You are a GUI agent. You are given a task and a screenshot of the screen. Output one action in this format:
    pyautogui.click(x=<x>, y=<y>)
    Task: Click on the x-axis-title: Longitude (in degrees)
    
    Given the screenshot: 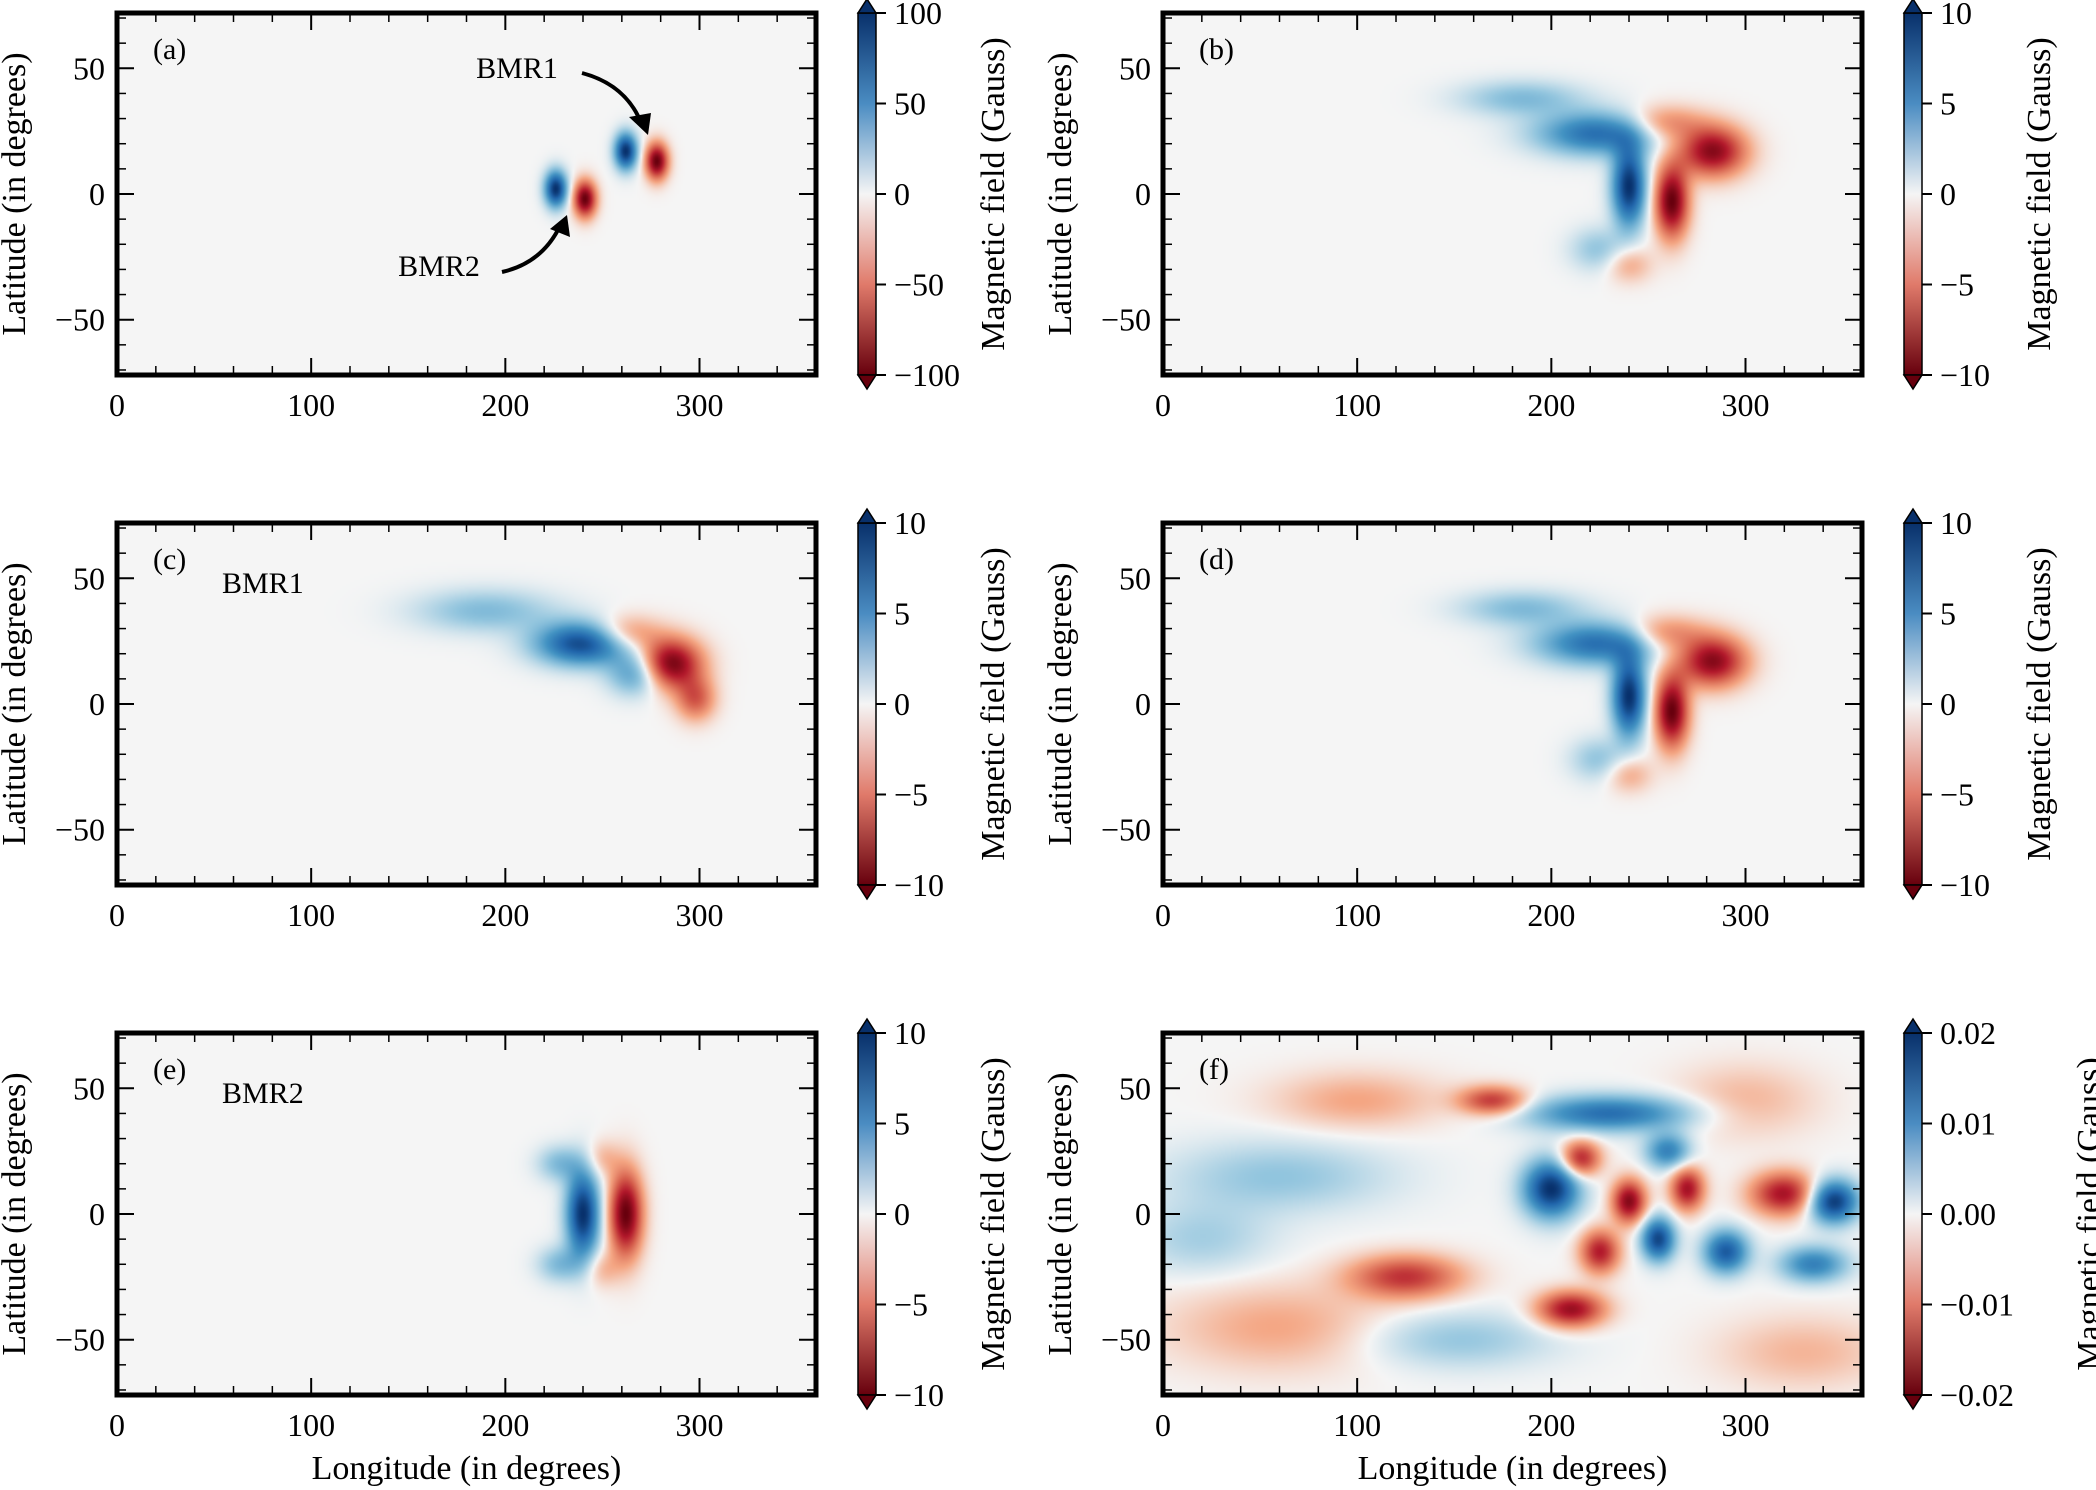 What is the action you would take?
    pyautogui.click(x=467, y=1468)
    